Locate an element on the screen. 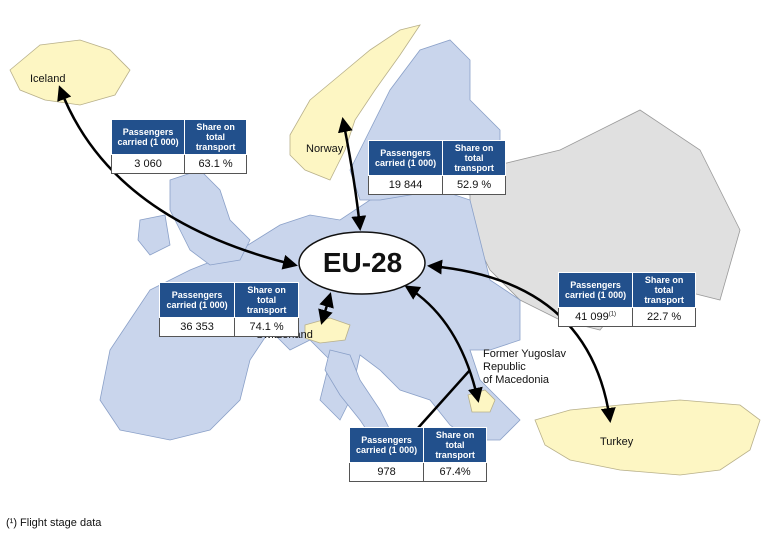  switzerland-share: 74.1 % is located at coordinates (266, 327).